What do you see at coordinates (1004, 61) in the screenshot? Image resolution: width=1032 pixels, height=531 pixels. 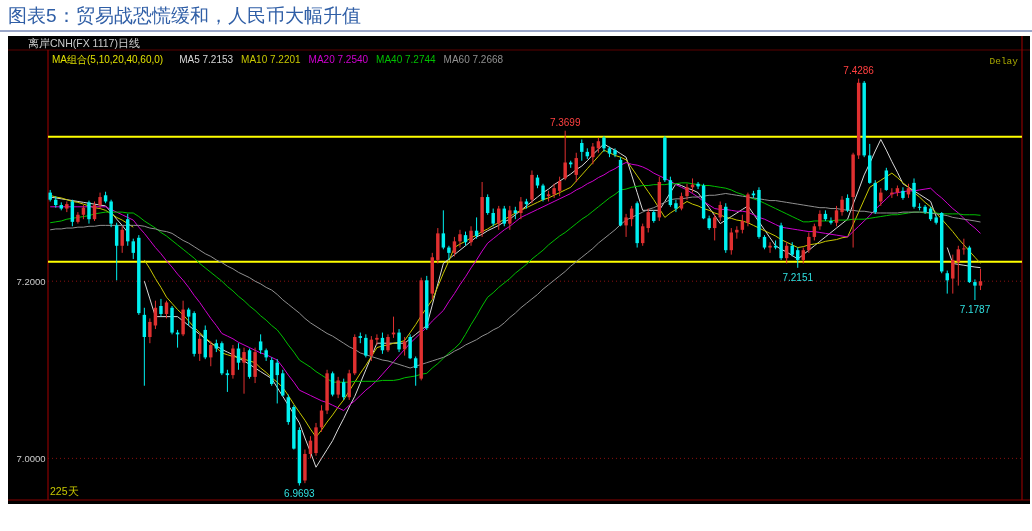 I see `text: Delay` at bounding box center [1004, 61].